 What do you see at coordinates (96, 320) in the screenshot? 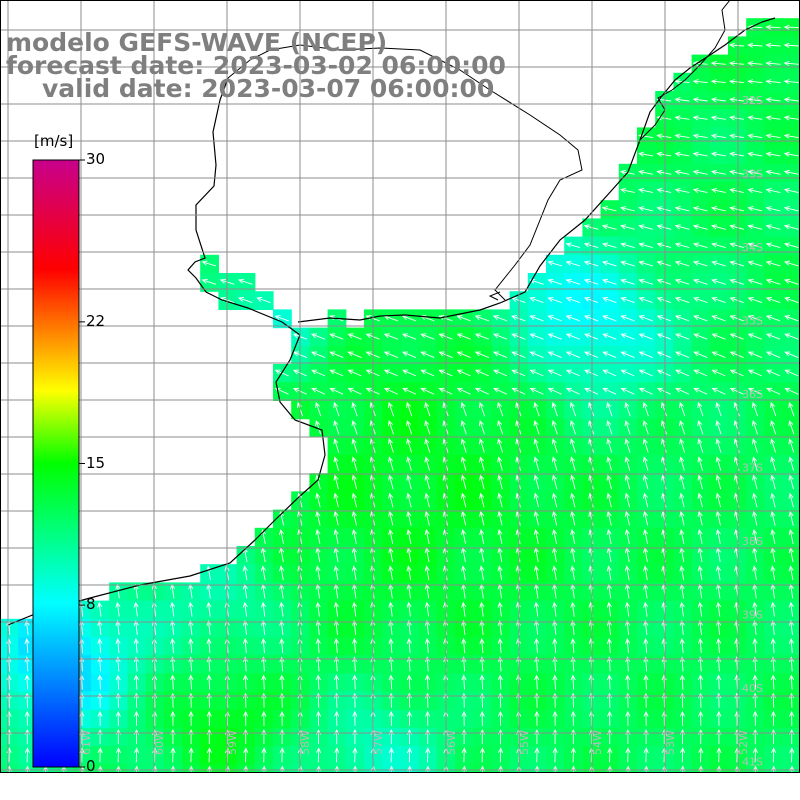
I see `colorbar-tick-label: 22` at bounding box center [96, 320].